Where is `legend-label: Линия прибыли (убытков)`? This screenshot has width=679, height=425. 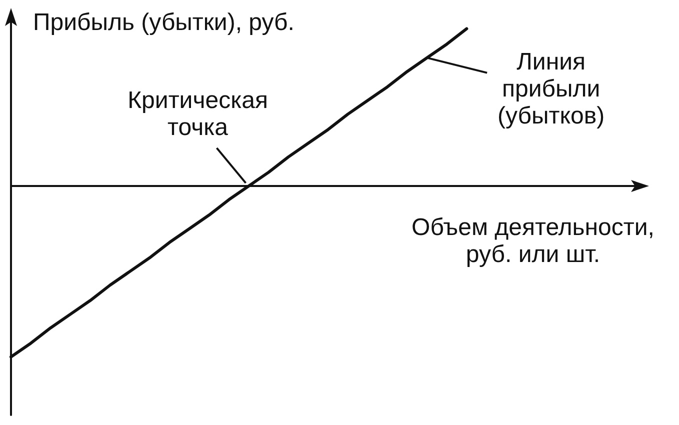 legend-label: Линия прибыли (убытков) is located at coordinates (551, 89).